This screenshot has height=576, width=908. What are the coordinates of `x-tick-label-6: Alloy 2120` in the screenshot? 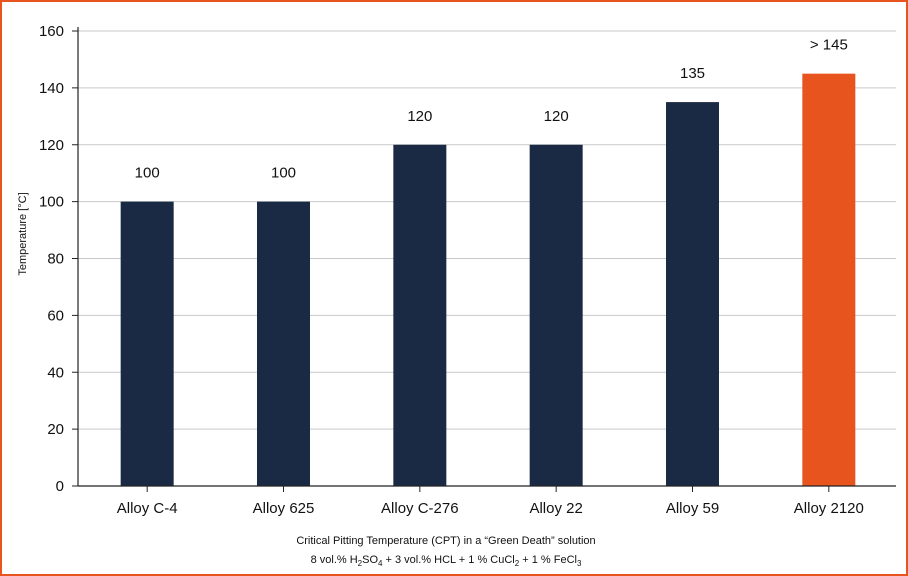 It's located at (829, 508).